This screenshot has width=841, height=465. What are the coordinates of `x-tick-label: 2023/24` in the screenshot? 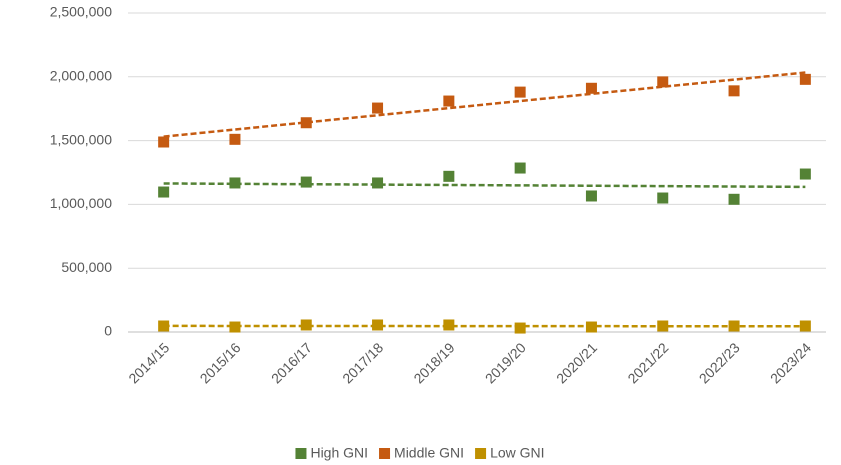 It's located at (790, 362).